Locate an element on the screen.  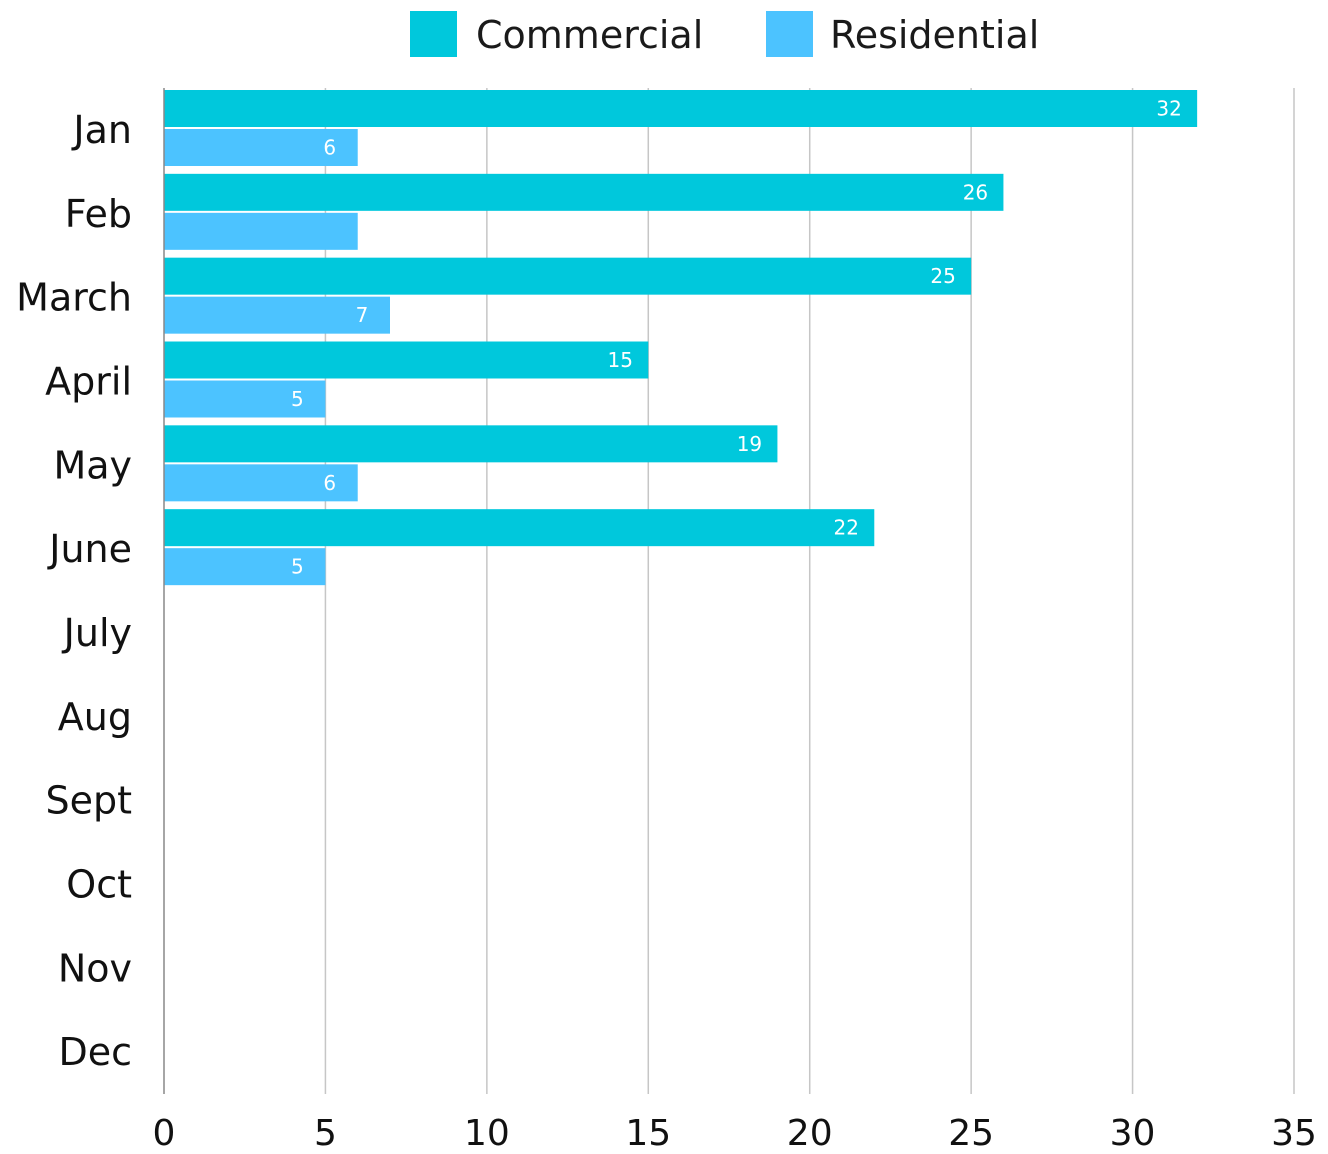
data-label: 22 is located at coordinates (846, 528).